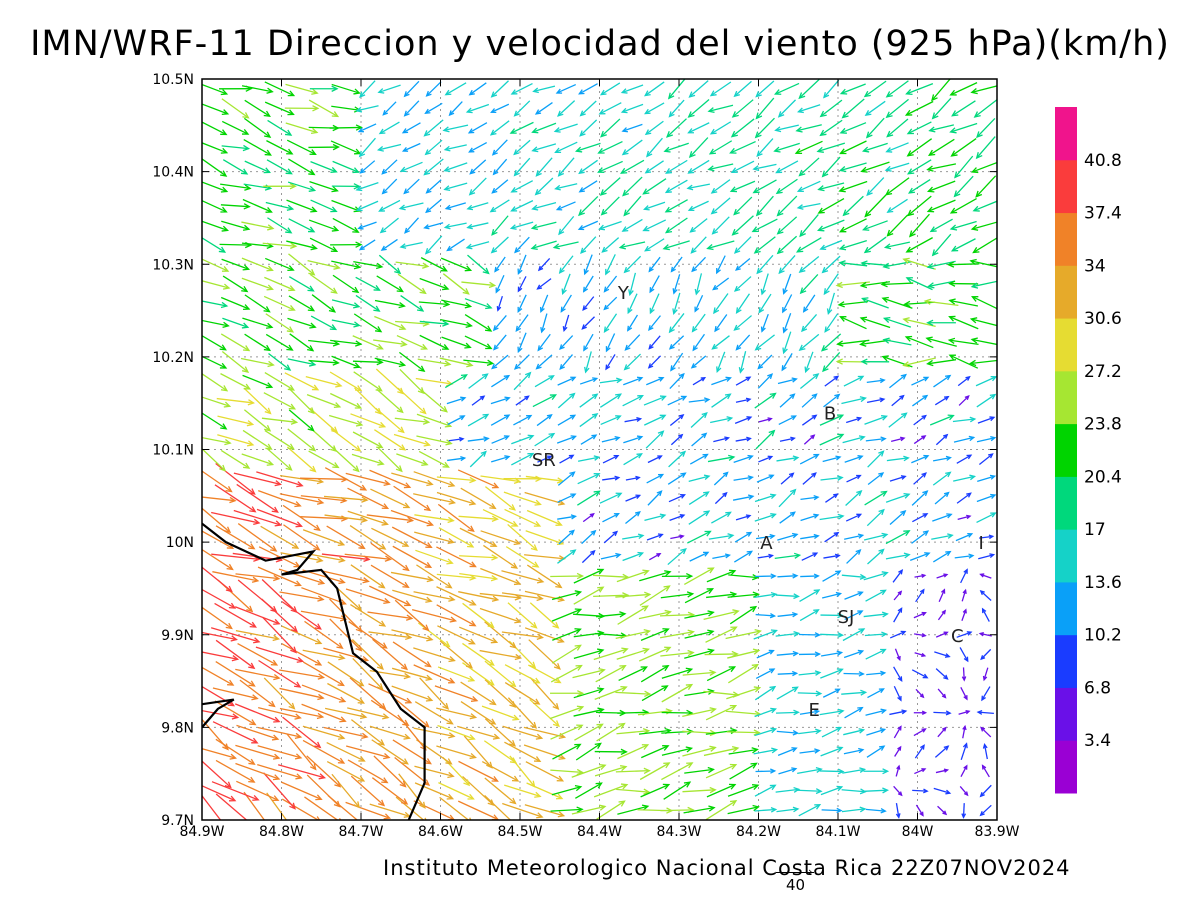 The height and width of the screenshot is (900, 1200). Describe the element at coordinates (623, 293) in the screenshot. I see `place-label-y: Y` at that location.